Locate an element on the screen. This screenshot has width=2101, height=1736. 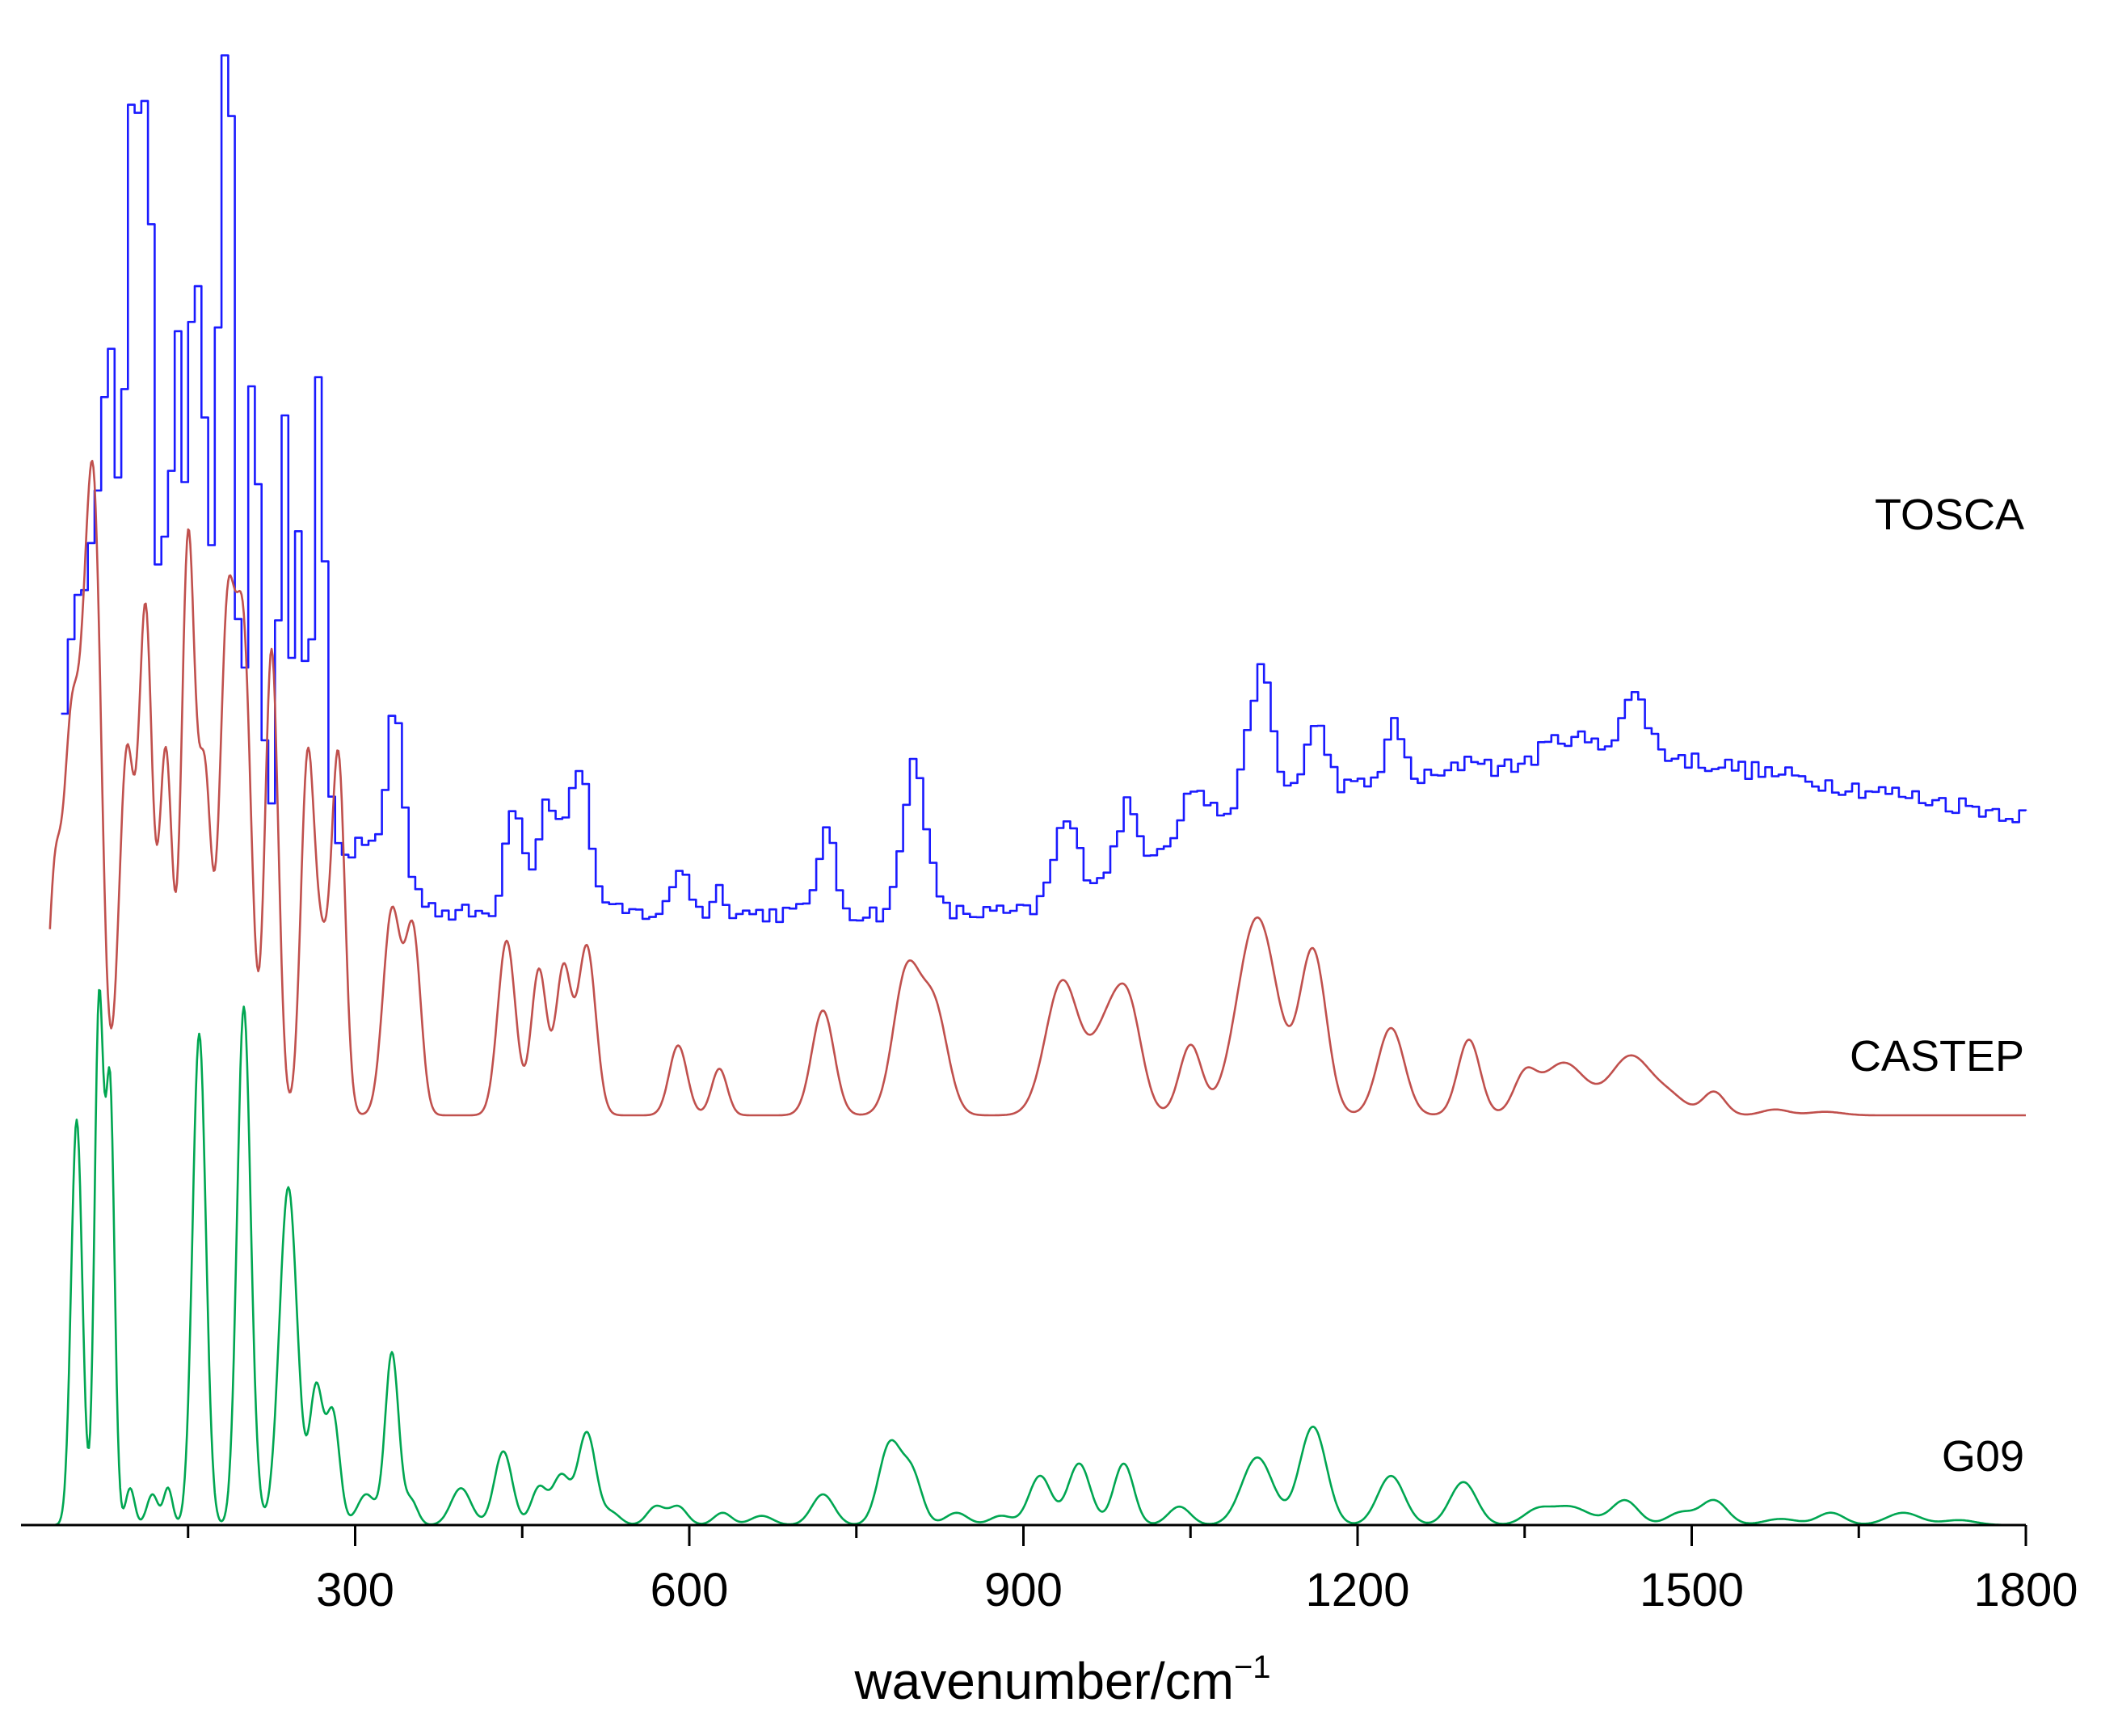
x-tick-label: 1200 is located at coordinates (1357, 1590).